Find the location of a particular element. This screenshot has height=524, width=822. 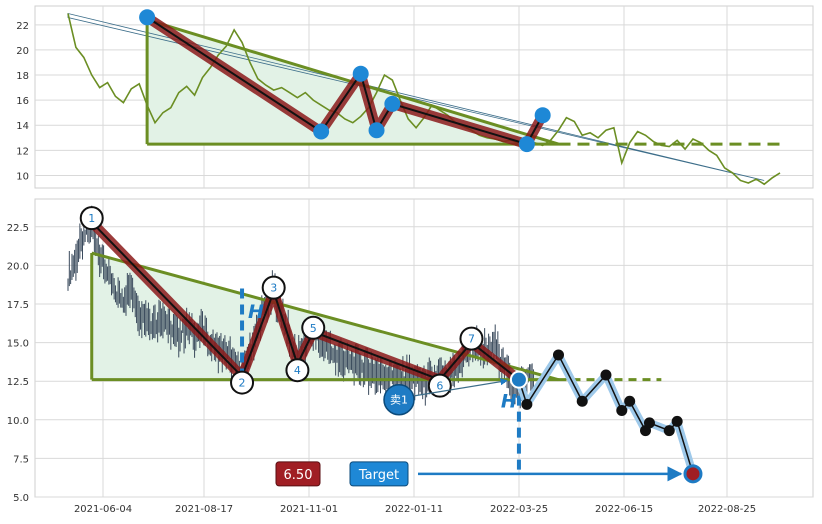

pivot-label: 1 is located at coordinates (91, 218).